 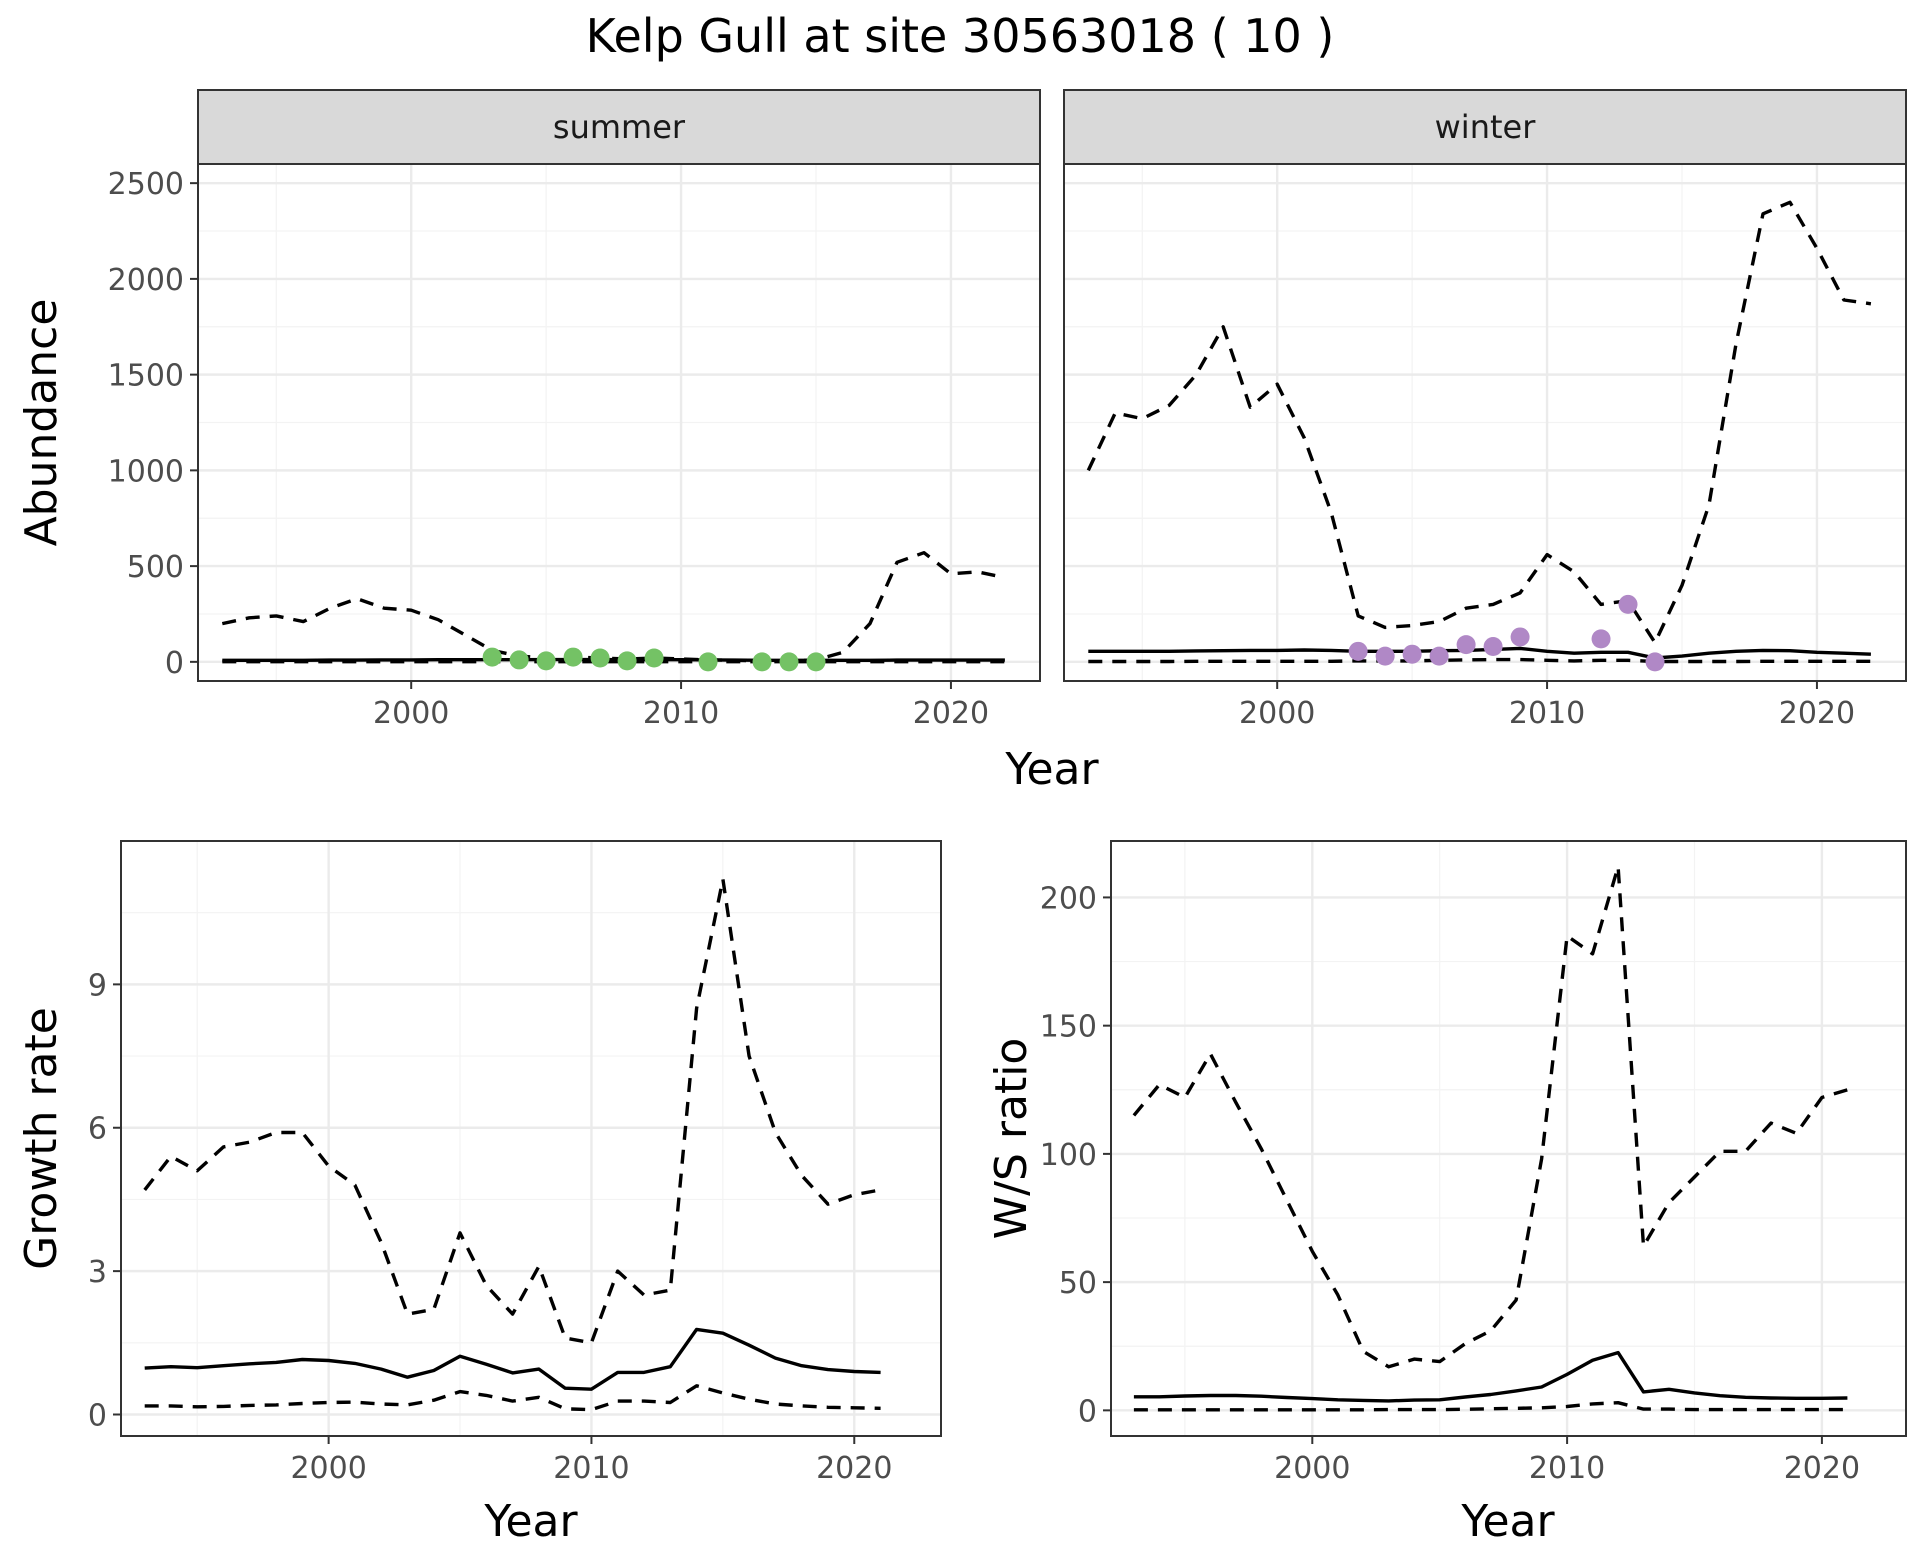 I want to click on y-axis-title: Growth rate, so click(x=41, y=1138).